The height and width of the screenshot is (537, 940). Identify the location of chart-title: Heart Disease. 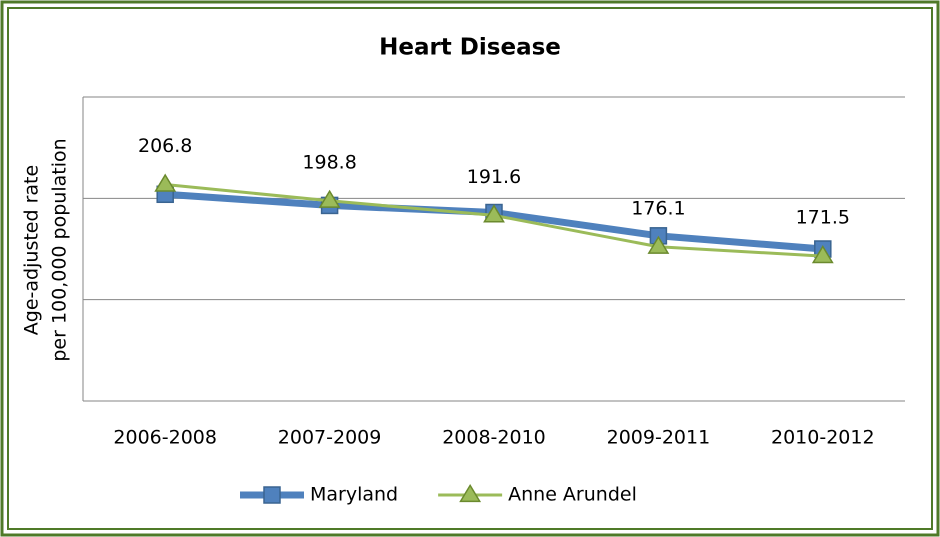
(470, 48).